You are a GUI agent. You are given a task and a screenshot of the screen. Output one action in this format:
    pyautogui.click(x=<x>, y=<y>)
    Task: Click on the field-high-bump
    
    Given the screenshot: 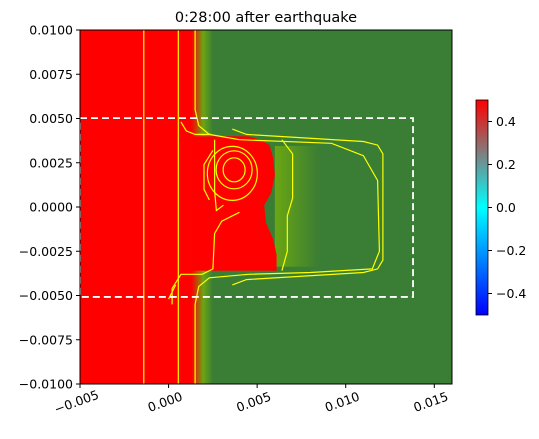 What is the action you would take?
    pyautogui.click(x=234, y=203)
    